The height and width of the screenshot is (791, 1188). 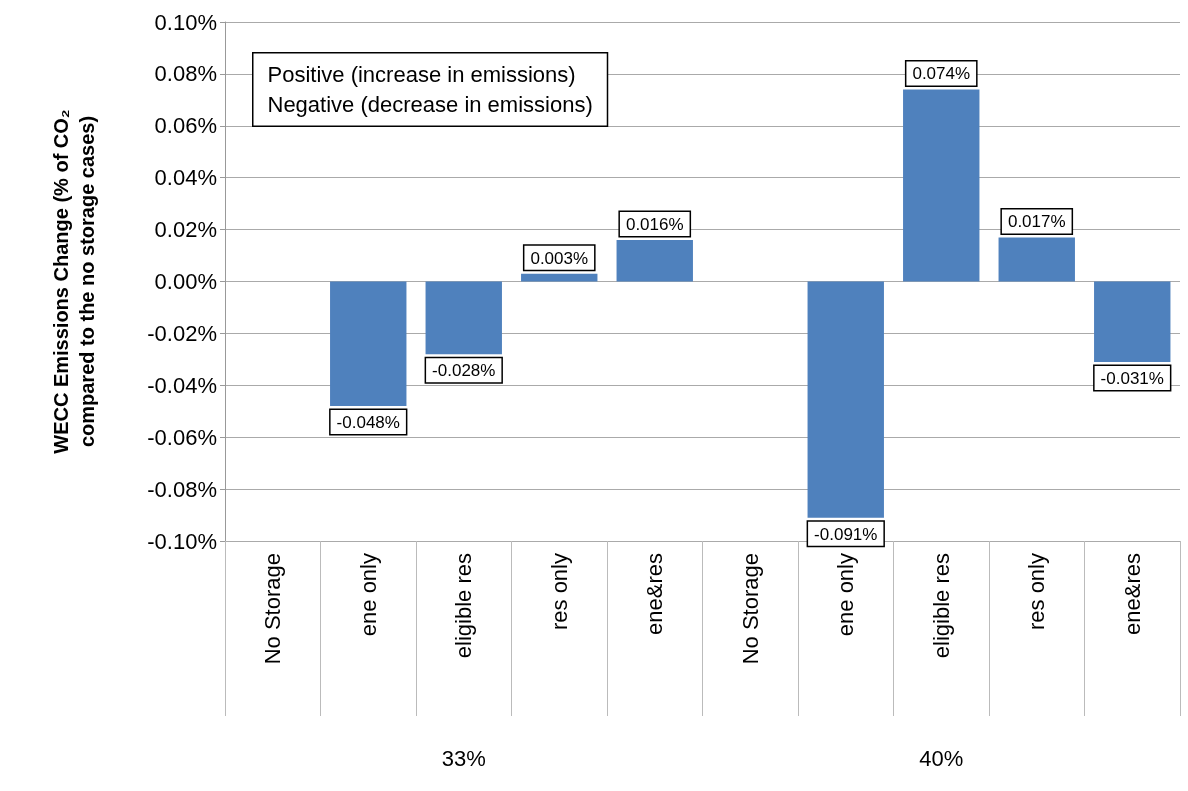 What do you see at coordinates (185, 22) in the screenshot?
I see `y-tick-label: 0.10%` at bounding box center [185, 22].